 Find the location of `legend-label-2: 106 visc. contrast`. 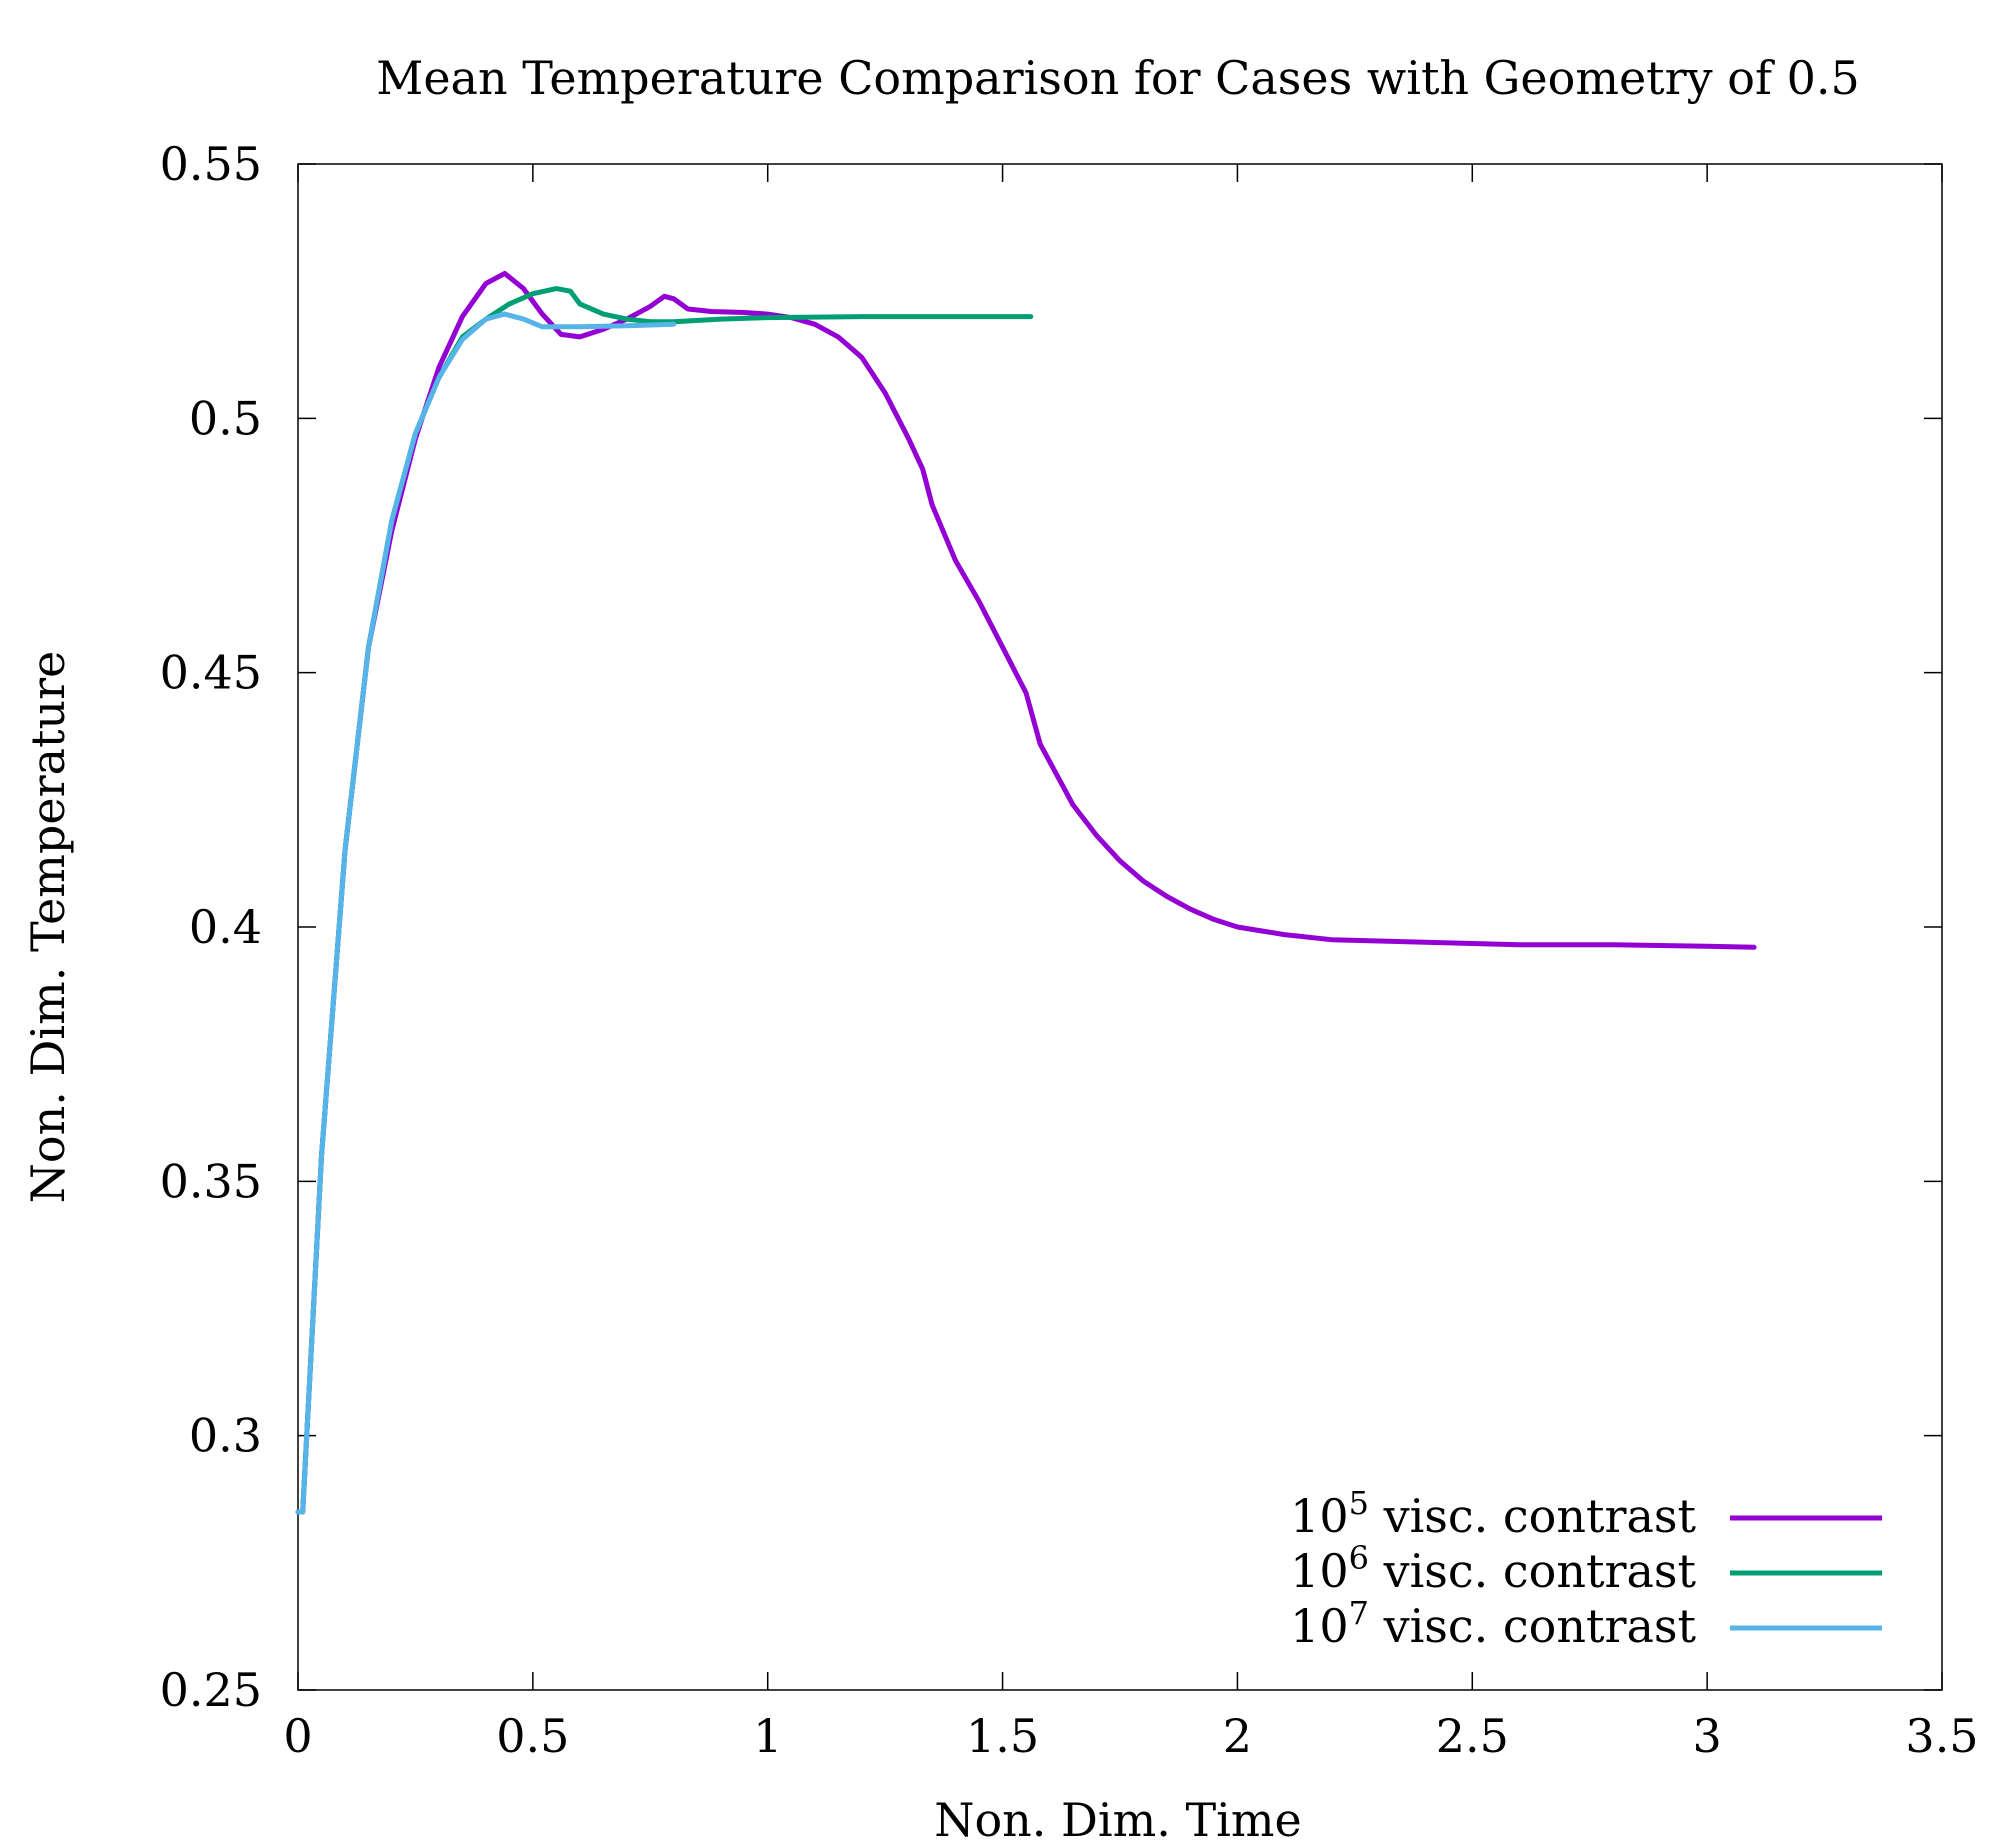

legend-label-2: 106 visc. contrast is located at coordinates (1493, 1568).